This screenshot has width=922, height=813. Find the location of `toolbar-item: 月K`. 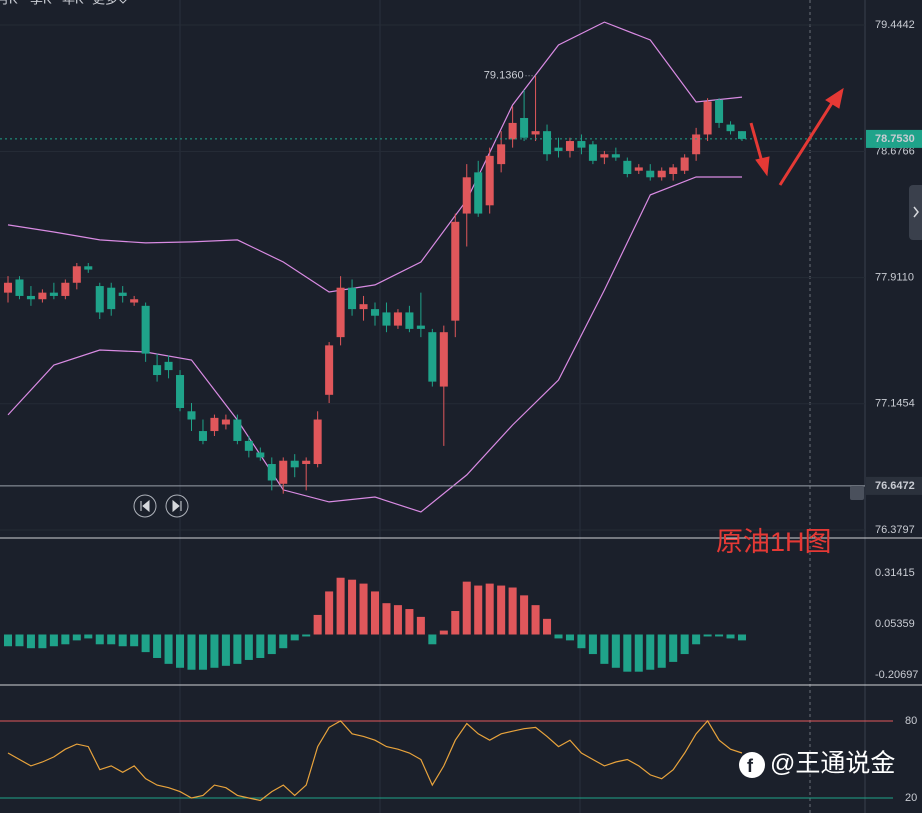

toolbar-item: 月K is located at coordinates (9, 3).